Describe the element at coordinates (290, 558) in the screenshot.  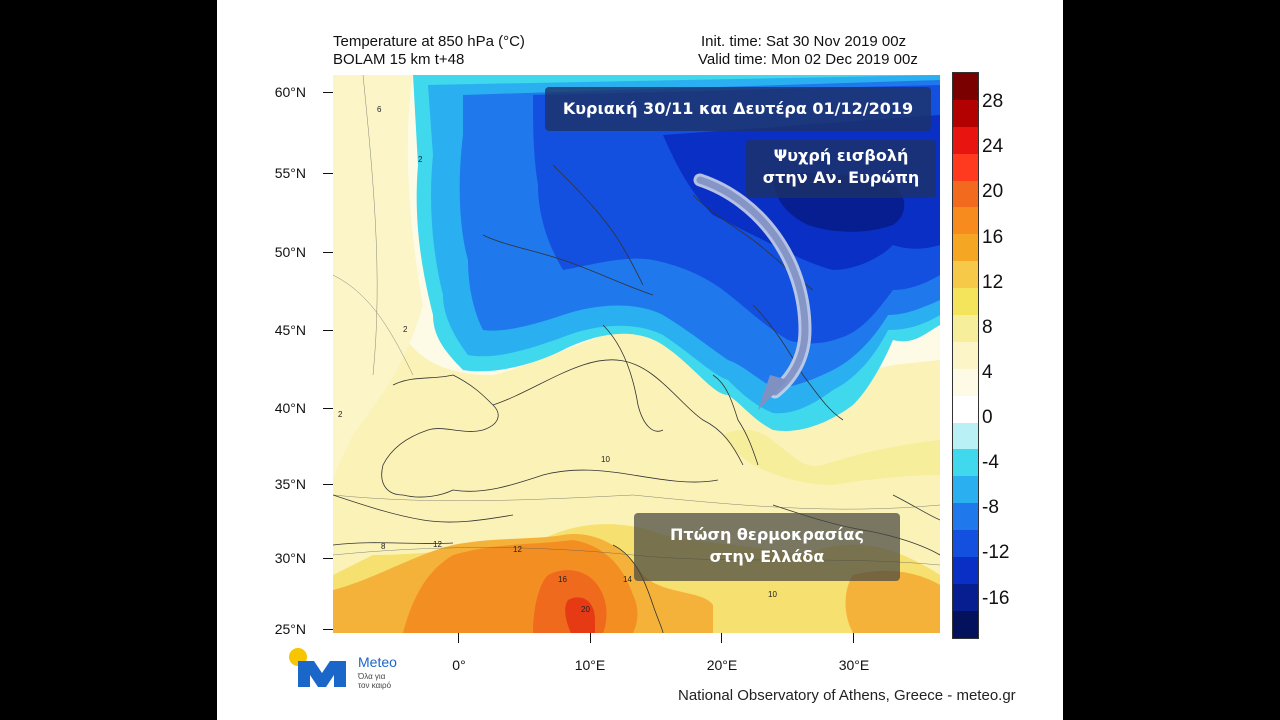
I see `lat-label: 30°N` at that location.